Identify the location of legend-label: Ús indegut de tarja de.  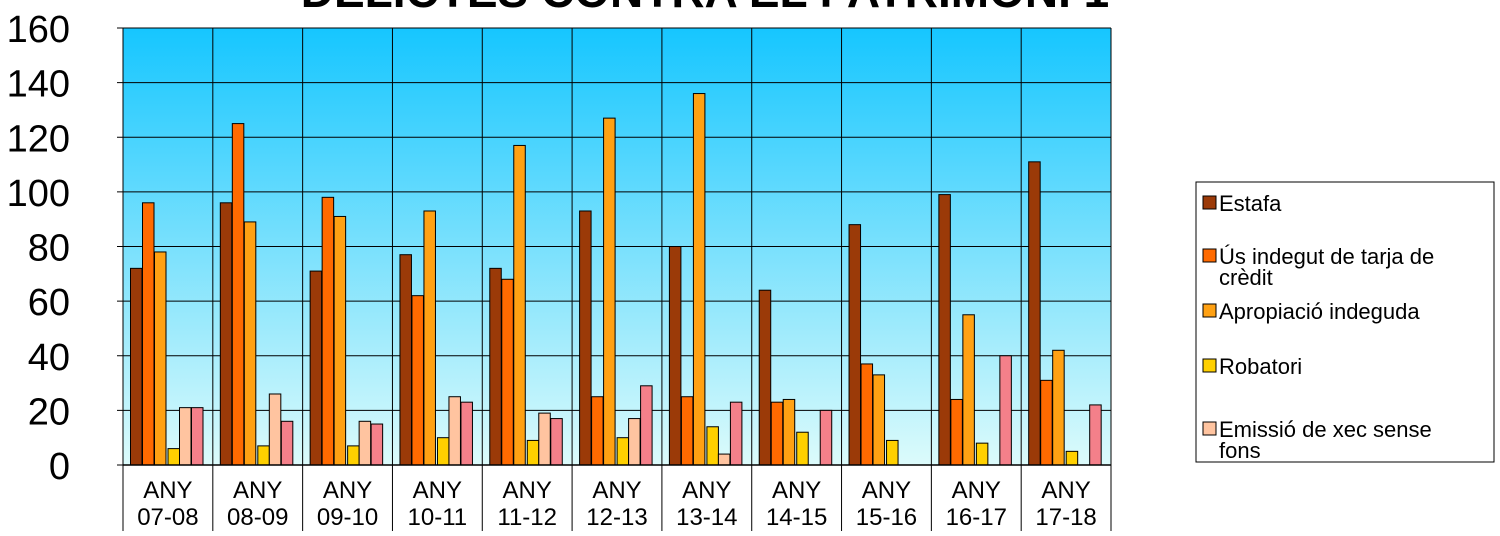
(1326, 256).